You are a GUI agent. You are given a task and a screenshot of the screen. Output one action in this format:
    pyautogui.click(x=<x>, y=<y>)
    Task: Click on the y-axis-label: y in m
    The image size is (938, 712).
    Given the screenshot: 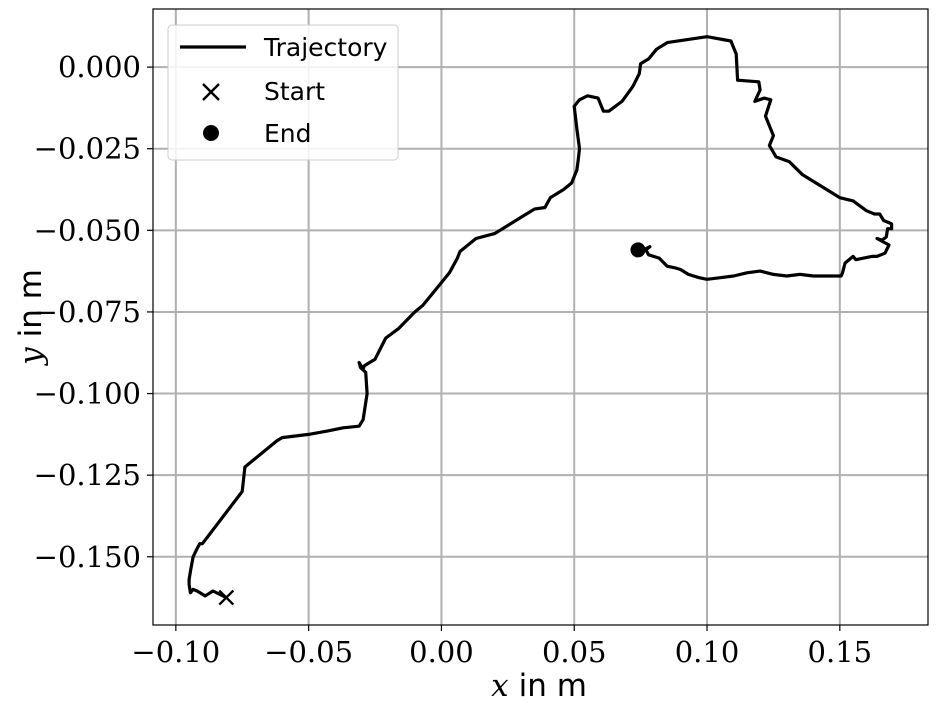 What is the action you would take?
    pyautogui.click(x=31, y=318)
    